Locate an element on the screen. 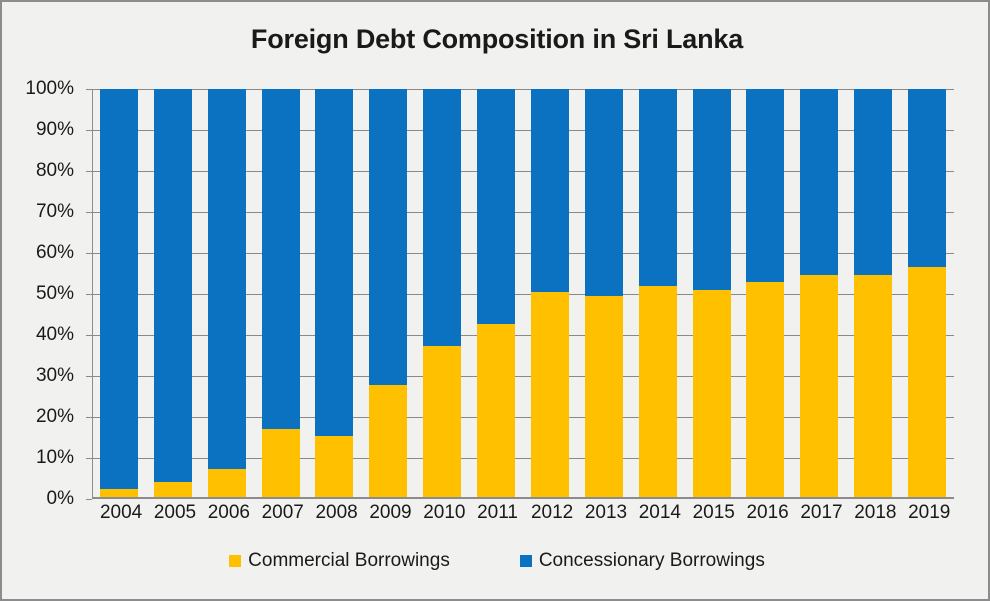 This screenshot has height=601, width=990. x-axis-tick-label: 2005 is located at coordinates (175, 512).